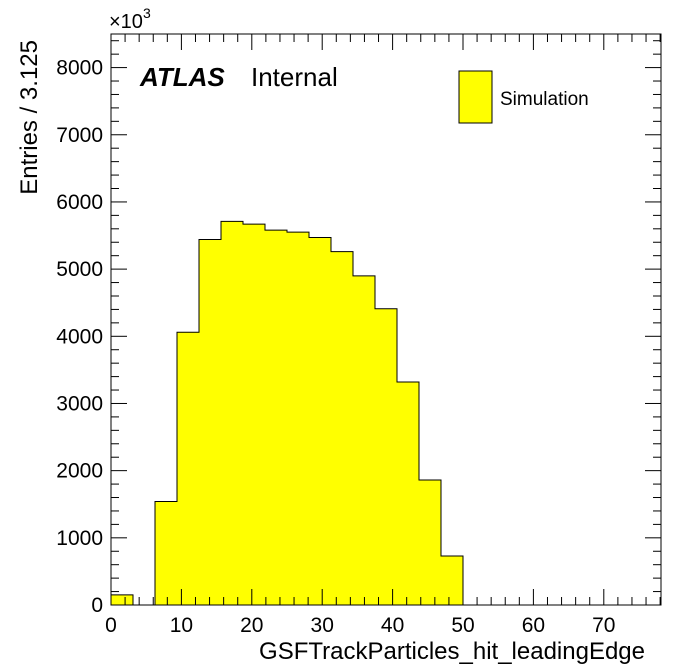 Image resolution: width=696 pixels, height=672 pixels. I want to click on x-tick-label: 40, so click(392, 625).